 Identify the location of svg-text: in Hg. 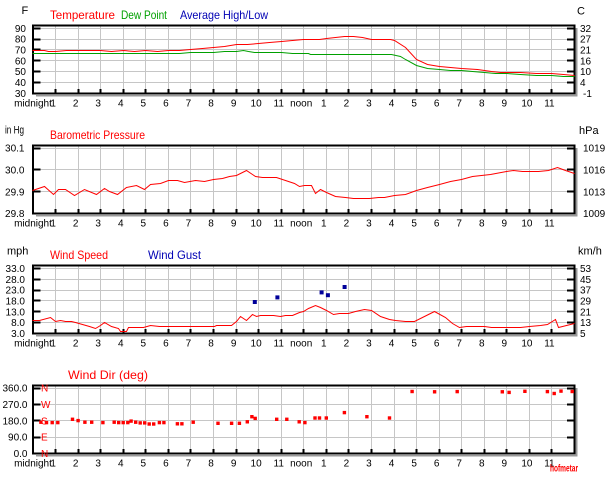
(14, 131).